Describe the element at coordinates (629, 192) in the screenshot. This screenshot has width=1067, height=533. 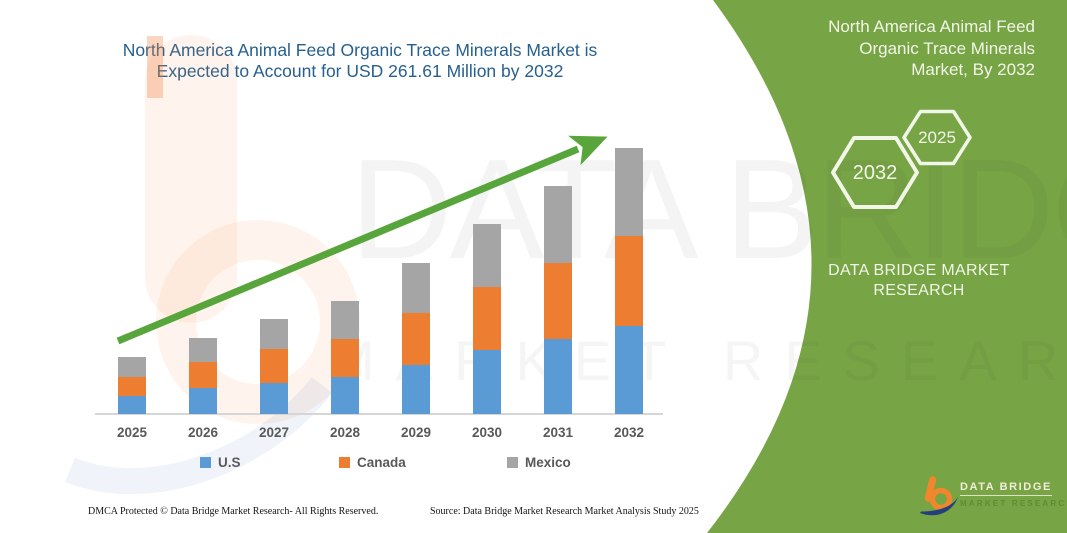
I see `bar-2032-mexico` at that location.